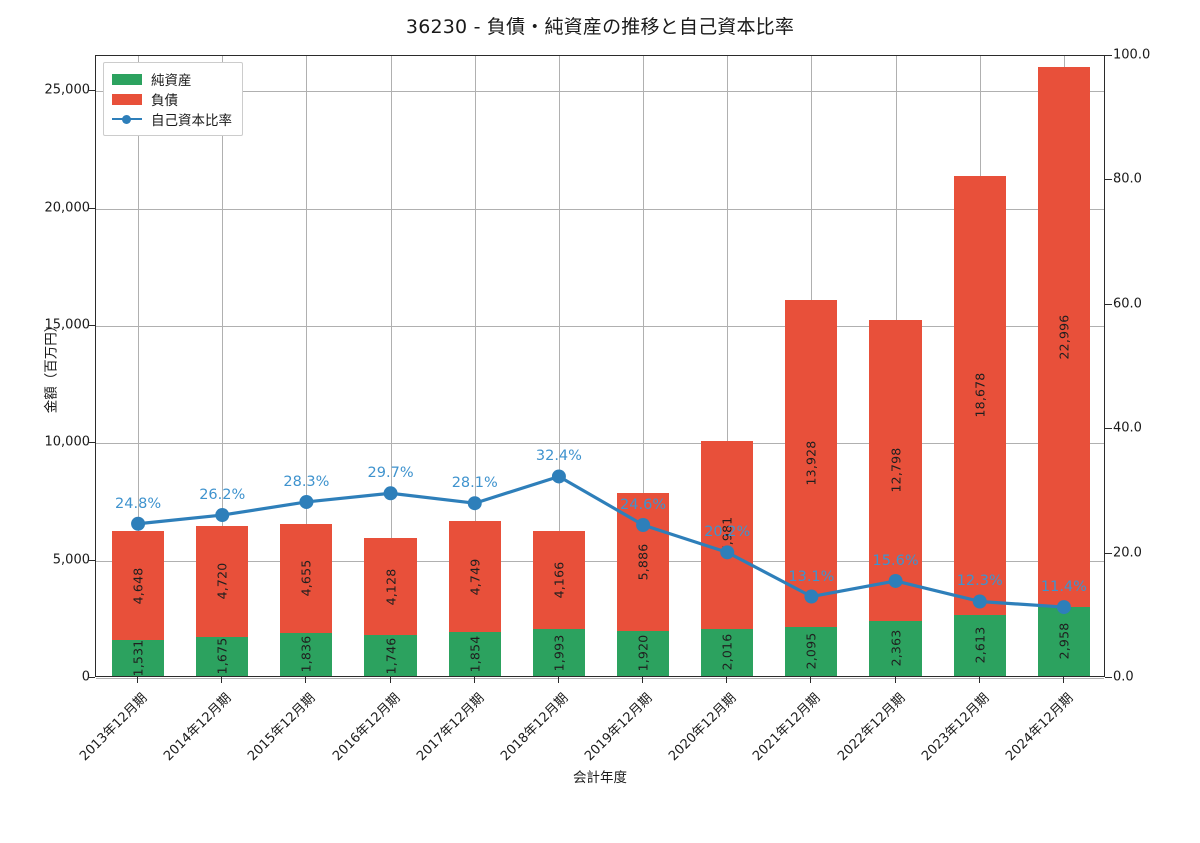 The image size is (1200, 843). I want to click on bar-segment-equity: 2,095, so click(811, 651).